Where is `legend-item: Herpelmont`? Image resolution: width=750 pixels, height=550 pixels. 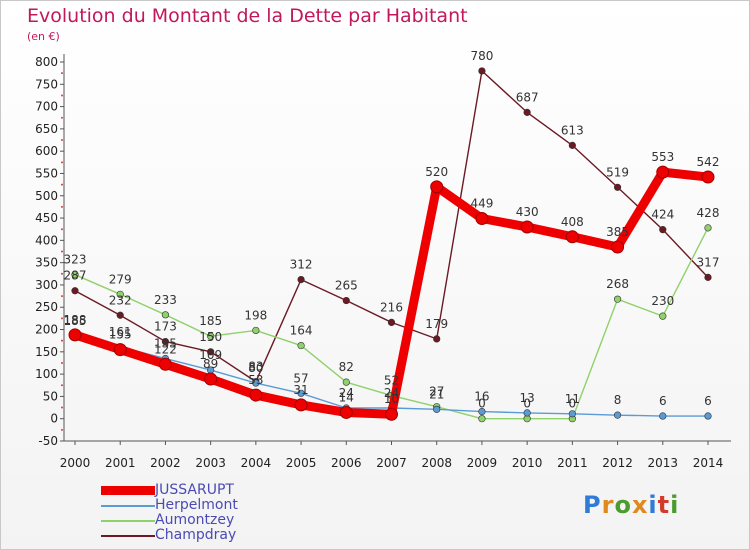
legend-item: Herpelmont is located at coordinates (221, 505).